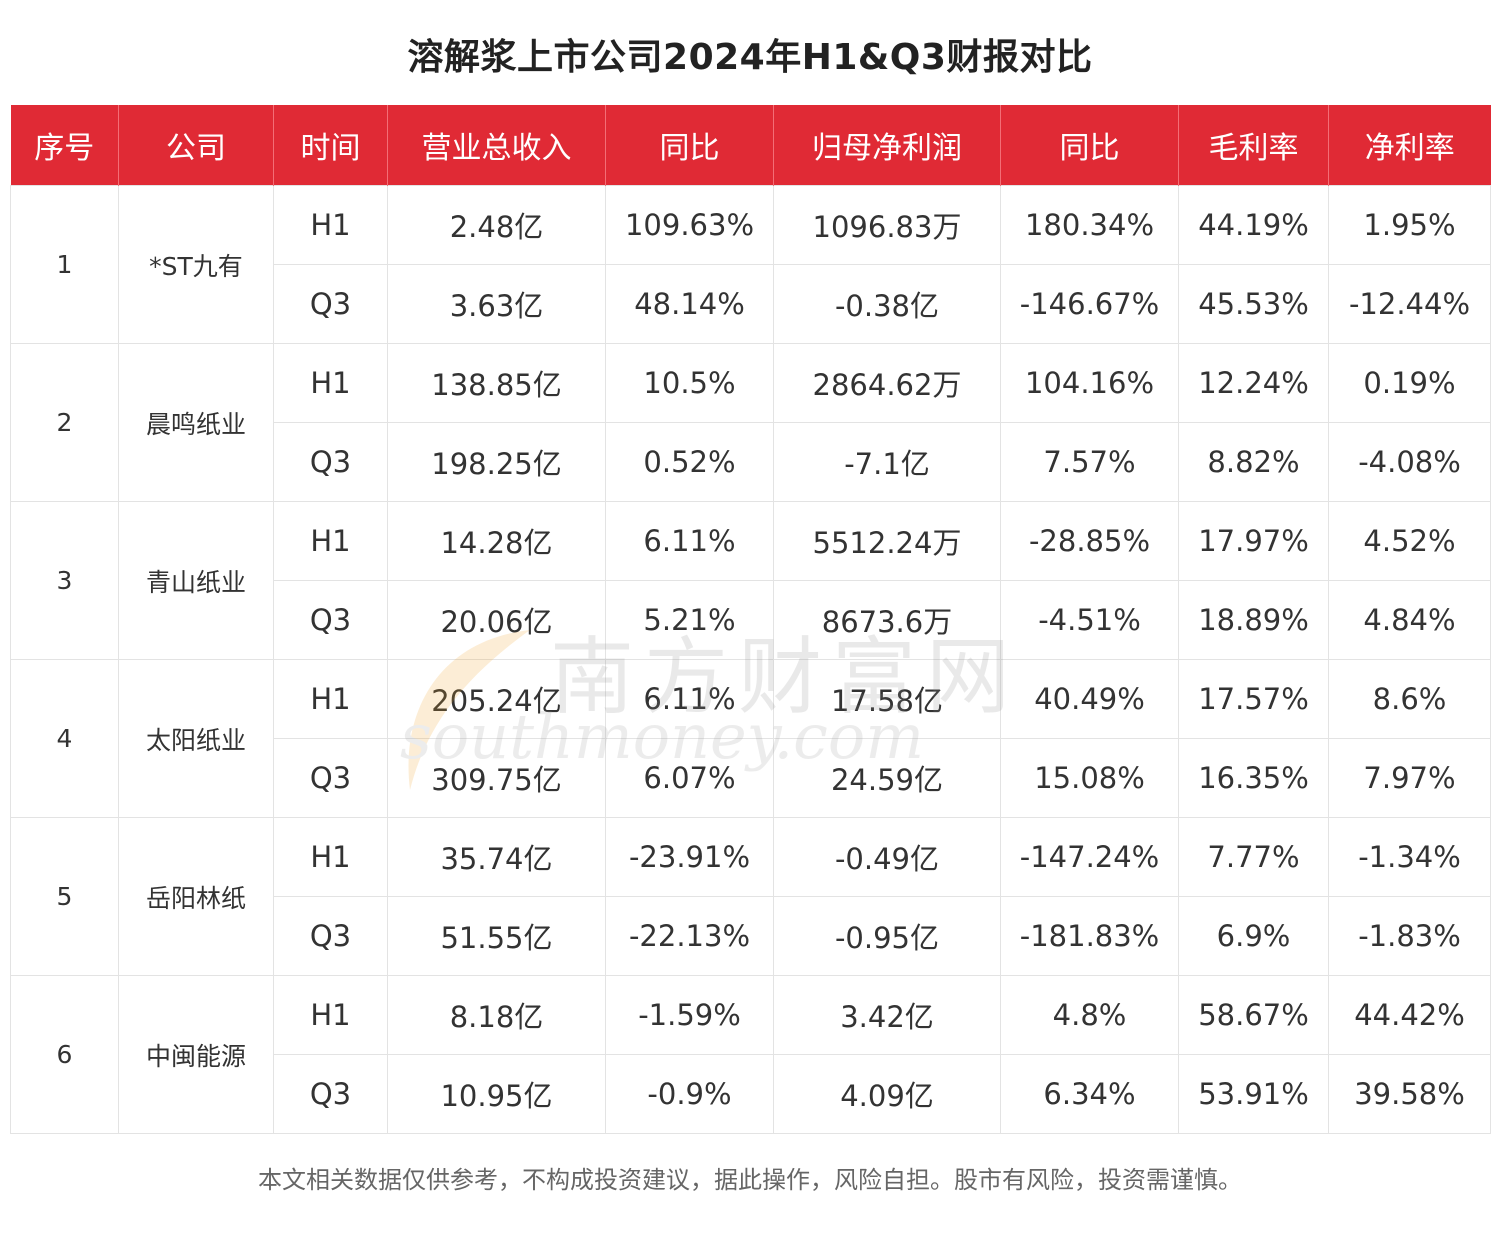 This screenshot has height=1235, width=1500. What do you see at coordinates (496, 936) in the screenshot?
I see `cell-revenue: 51.55亿` at bounding box center [496, 936].